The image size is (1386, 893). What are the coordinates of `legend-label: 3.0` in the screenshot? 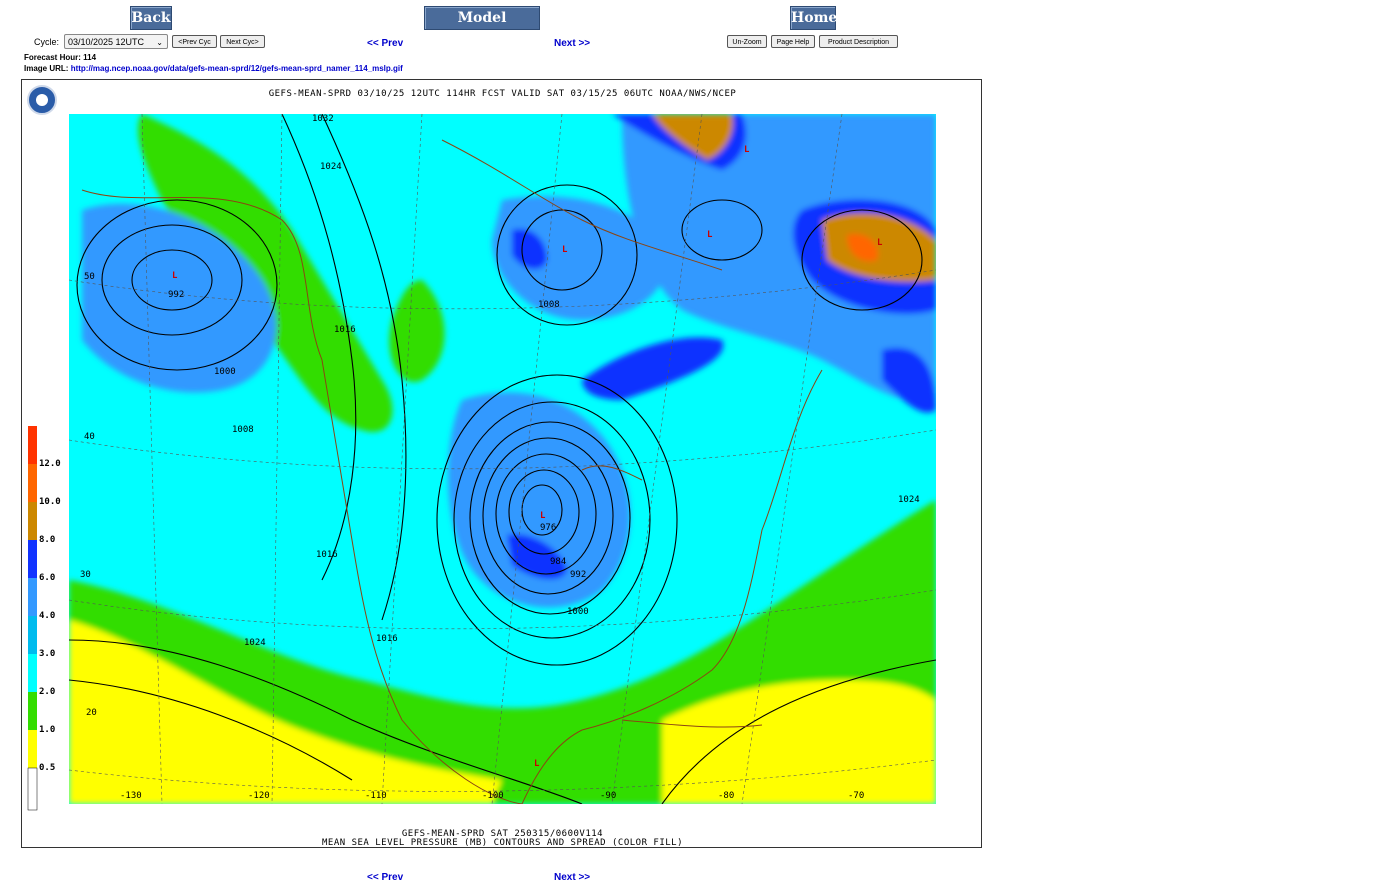 It's located at (47, 654).